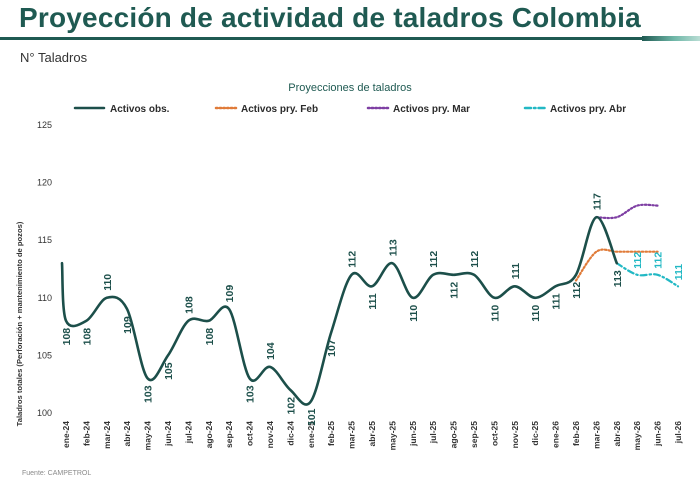 The height and width of the screenshot is (482, 700). What do you see at coordinates (596, 435) in the screenshot?
I see `x-tick-label: mar-26` at bounding box center [596, 435].